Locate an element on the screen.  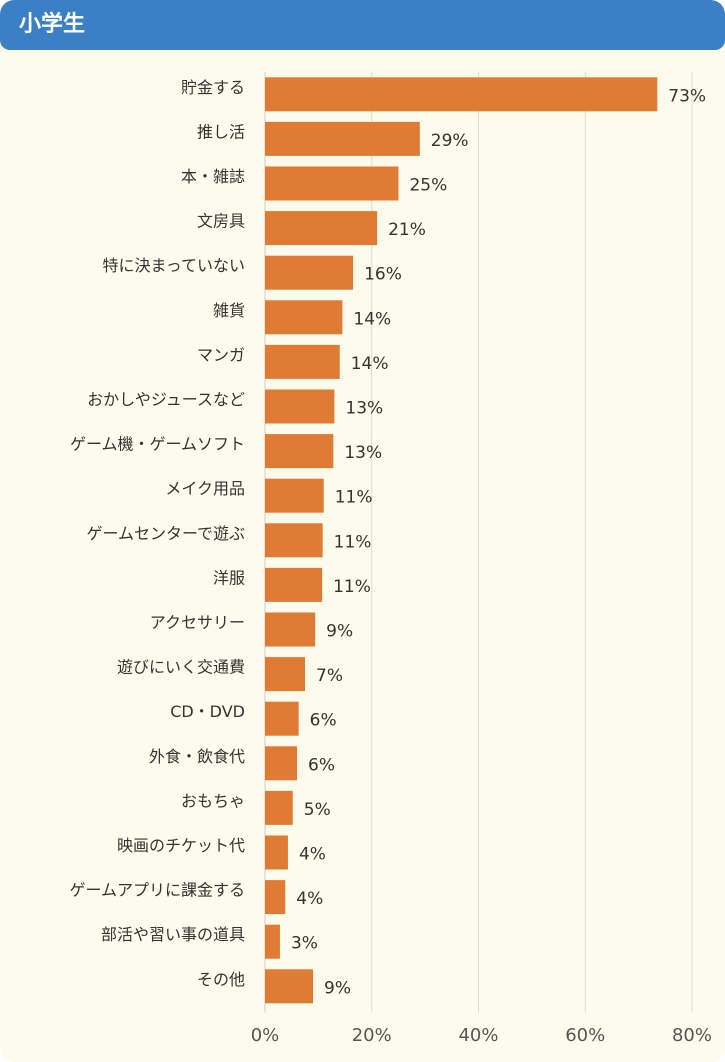
category-label: CD・DVD is located at coordinates (207, 711).